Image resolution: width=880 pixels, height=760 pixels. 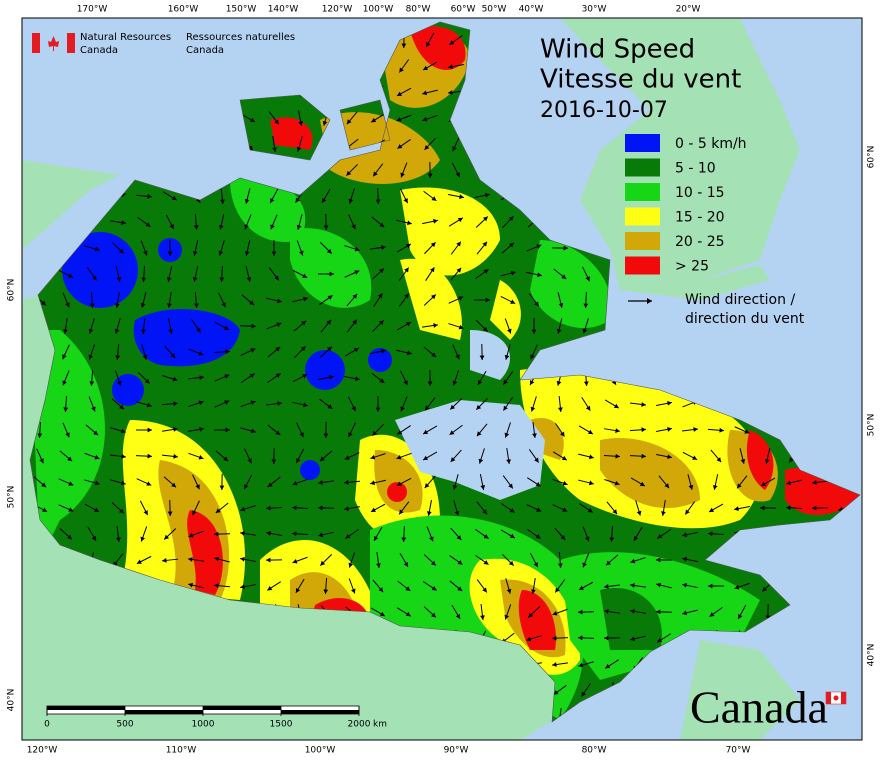 I want to click on legend-arrow-label: direction du vent, so click(x=745, y=319).